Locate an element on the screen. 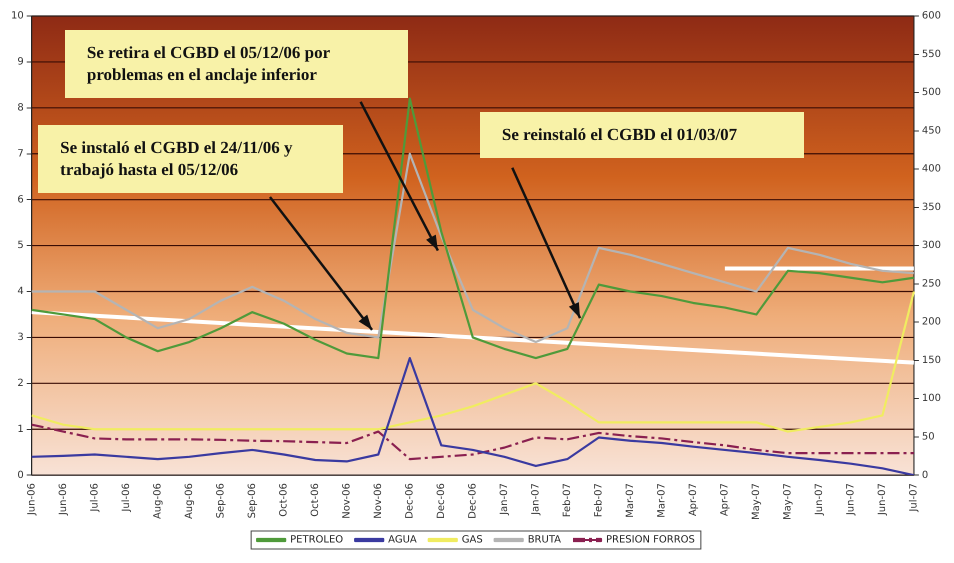  legend-label: PRESION FORROS is located at coordinates (650, 540).